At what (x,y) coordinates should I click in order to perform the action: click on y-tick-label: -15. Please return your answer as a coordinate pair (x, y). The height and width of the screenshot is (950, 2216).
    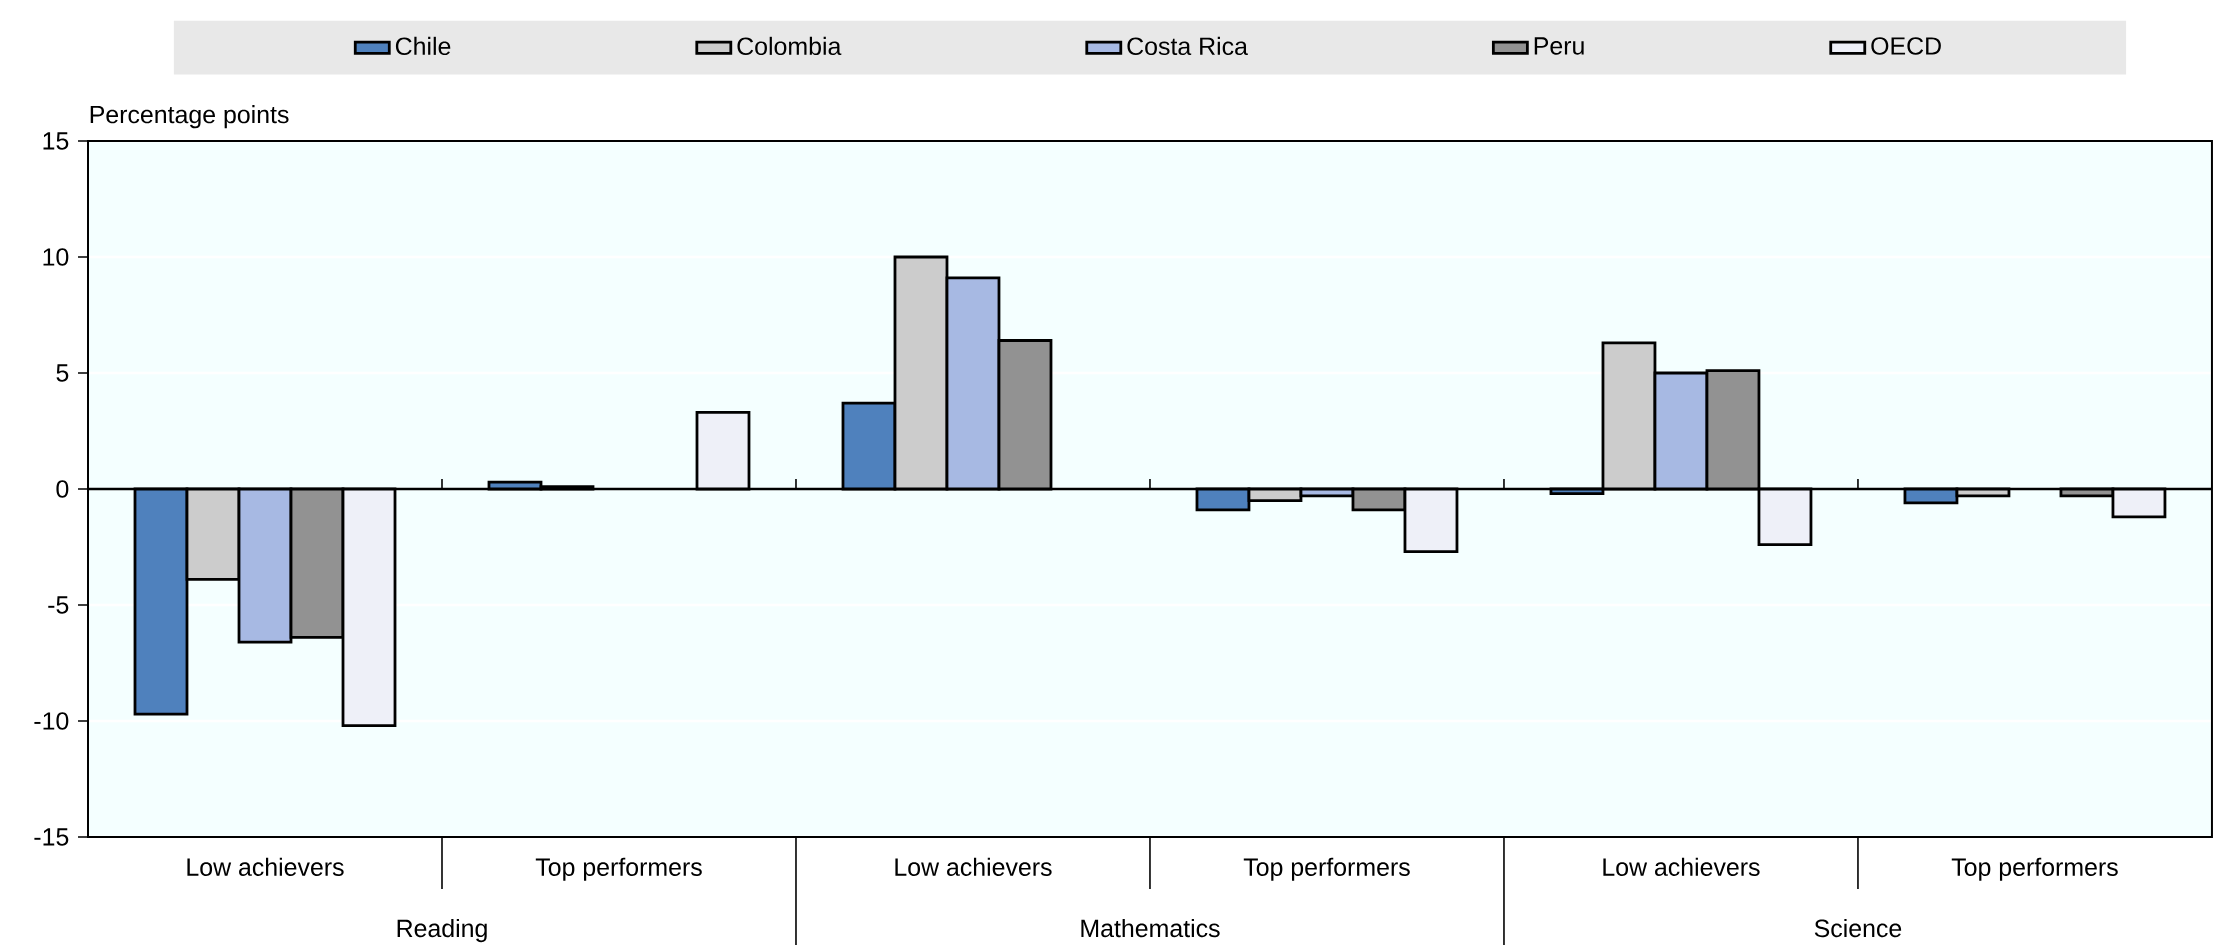
    Looking at the image, I should click on (51, 837).